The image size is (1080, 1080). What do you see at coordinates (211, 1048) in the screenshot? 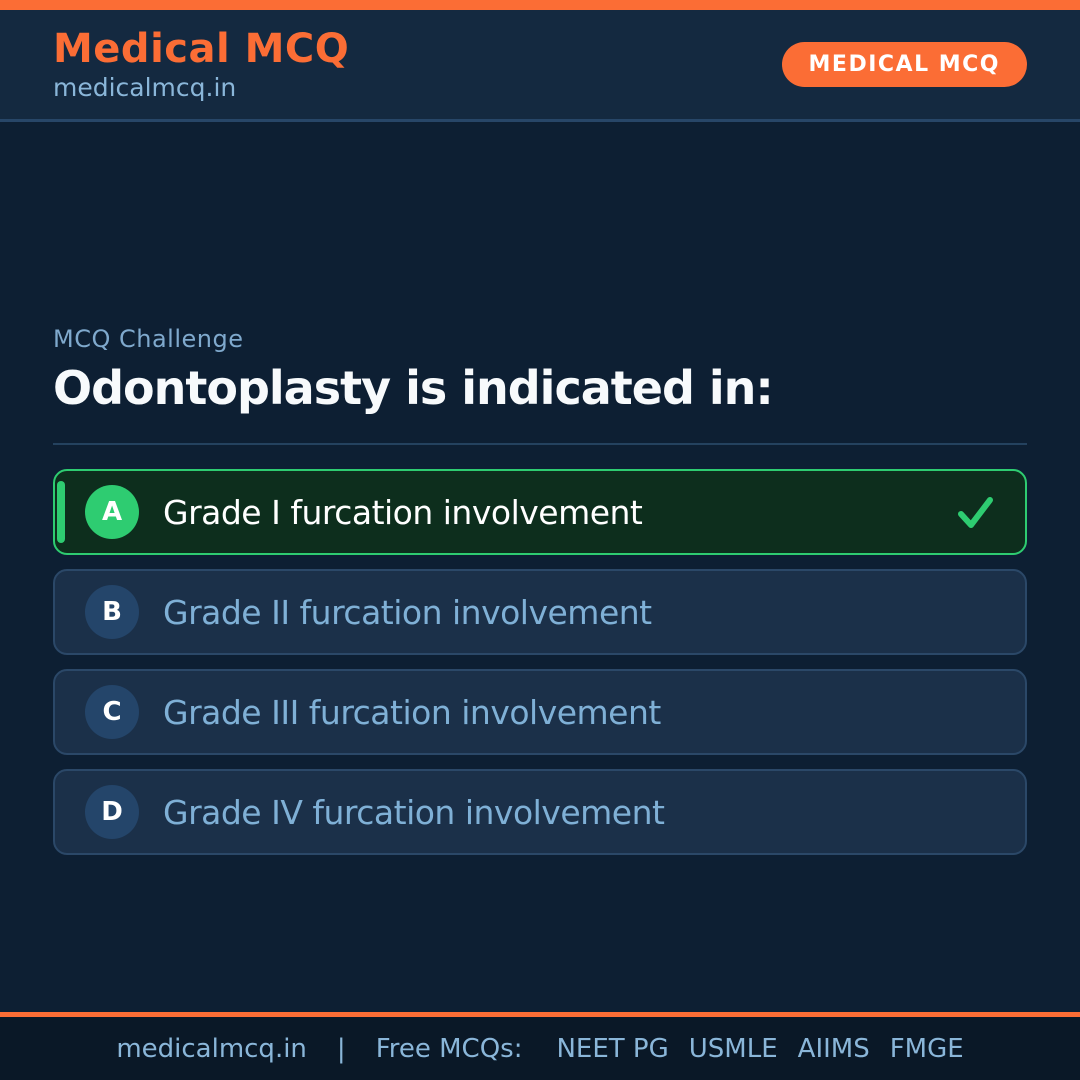
I see `footer-site-url: medicalmcq.in` at bounding box center [211, 1048].